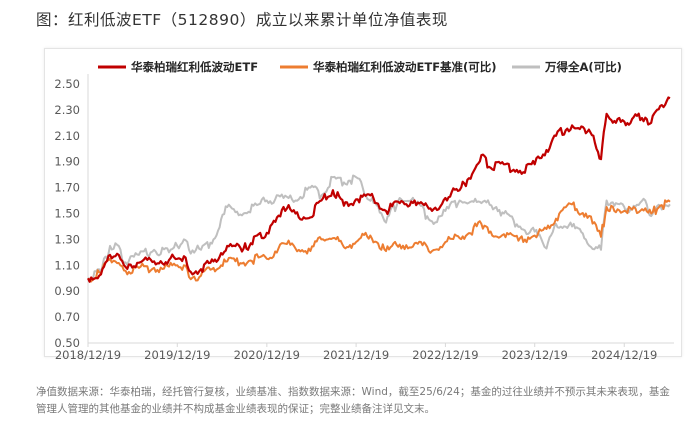  Describe the element at coordinates (67, 214) in the screenshot. I see `y-tick-label: 1.50` at that location.